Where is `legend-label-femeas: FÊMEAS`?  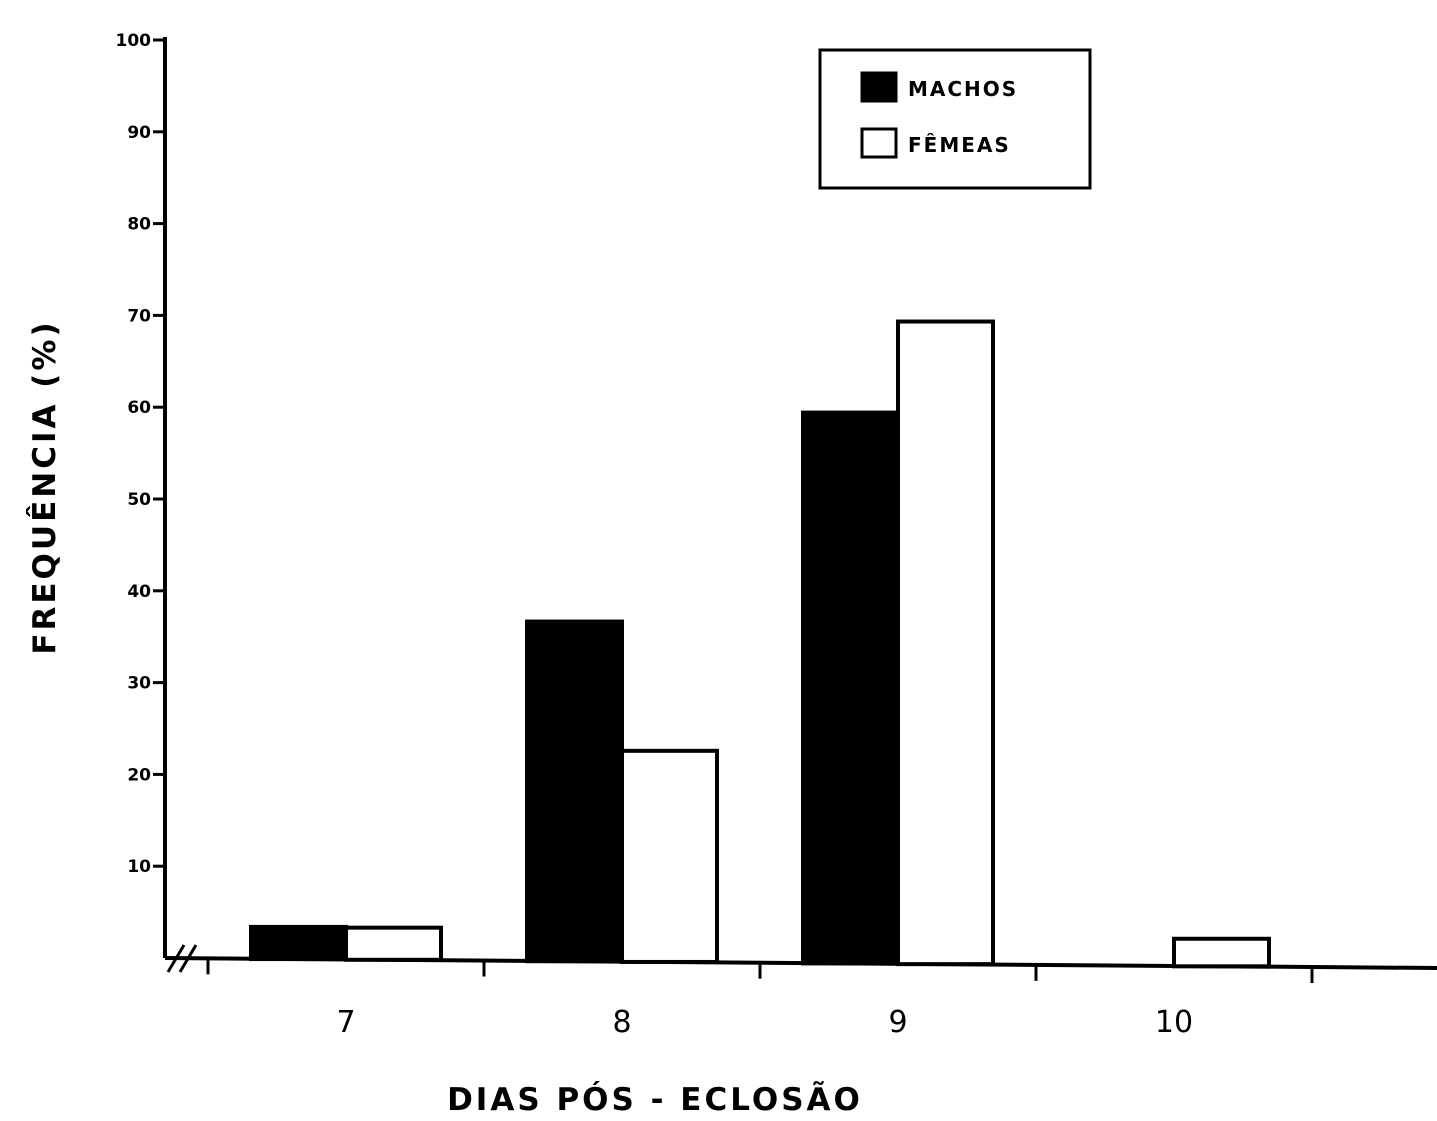
legend-label-femeas: FÊMEAS is located at coordinates (959, 145).